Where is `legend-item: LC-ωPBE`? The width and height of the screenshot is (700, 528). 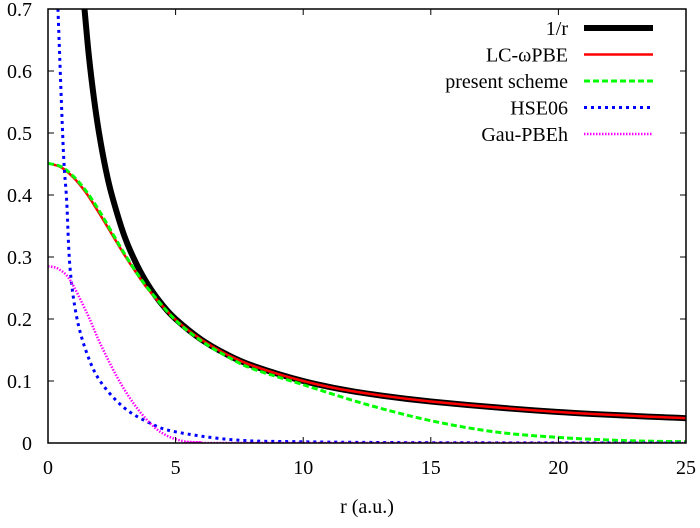 legend-item: LC-ωPBE is located at coordinates (569, 56).